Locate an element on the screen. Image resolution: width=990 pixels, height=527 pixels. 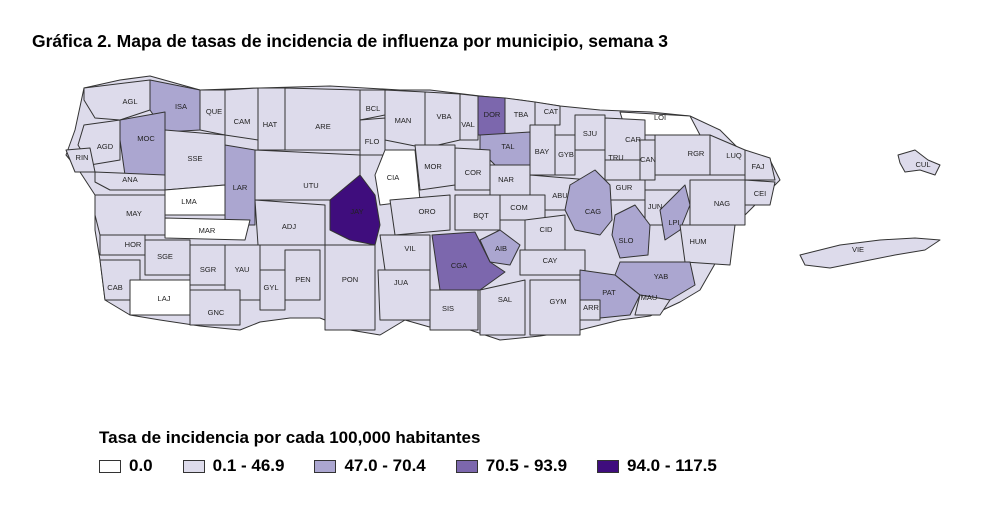
label-ORO: ORO is located at coordinates (426, 211).